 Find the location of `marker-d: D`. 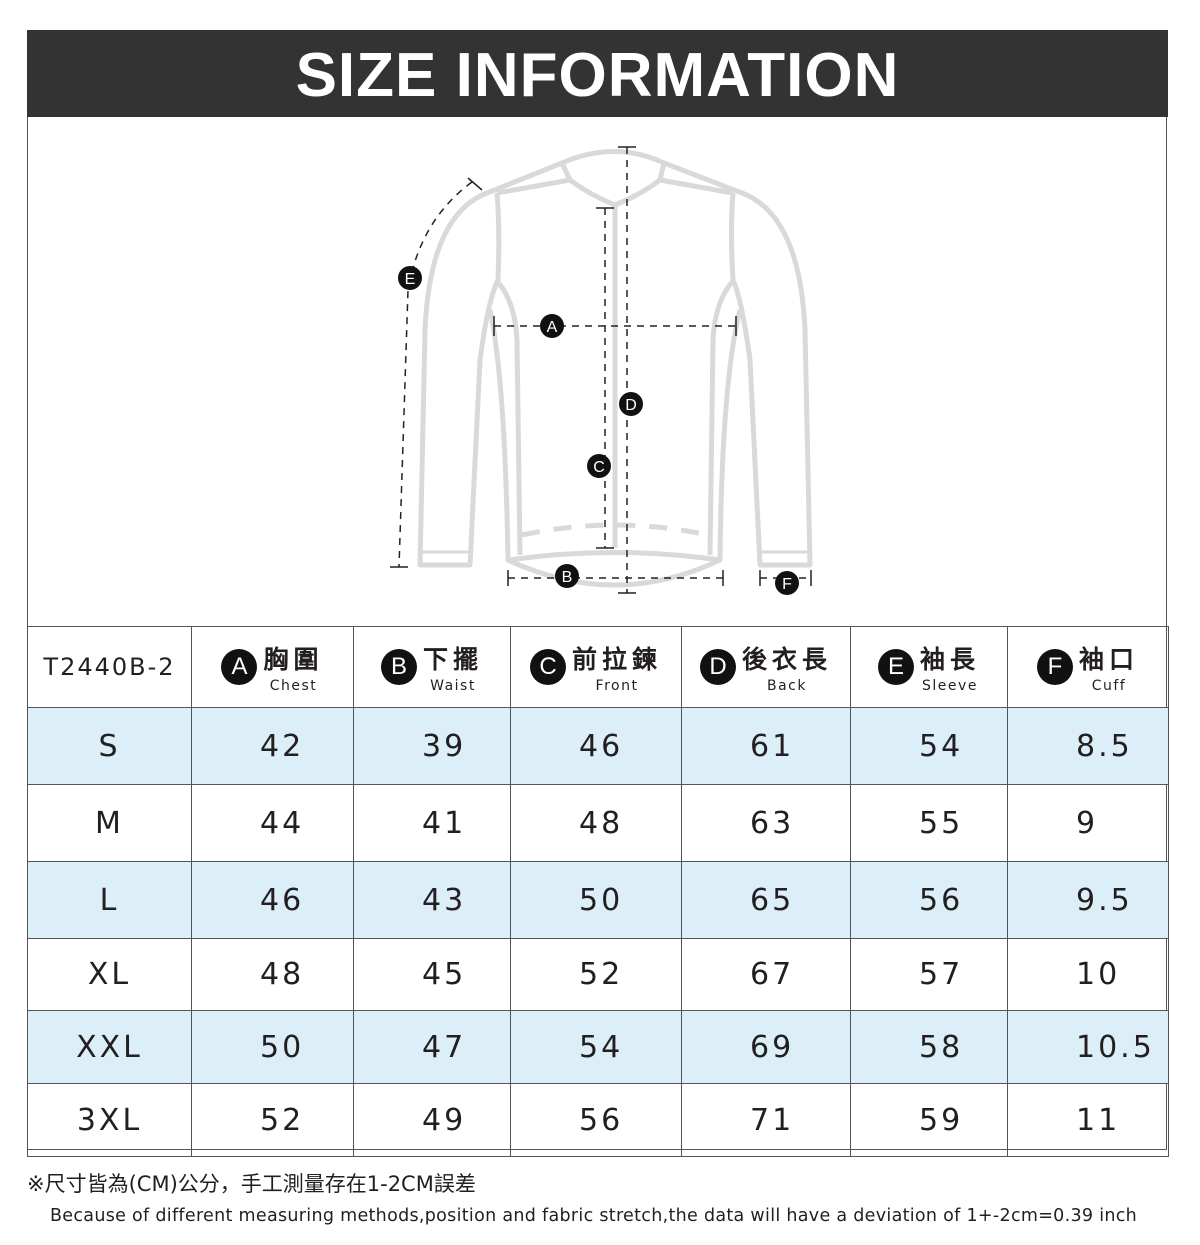

marker-d: D is located at coordinates (631, 404).